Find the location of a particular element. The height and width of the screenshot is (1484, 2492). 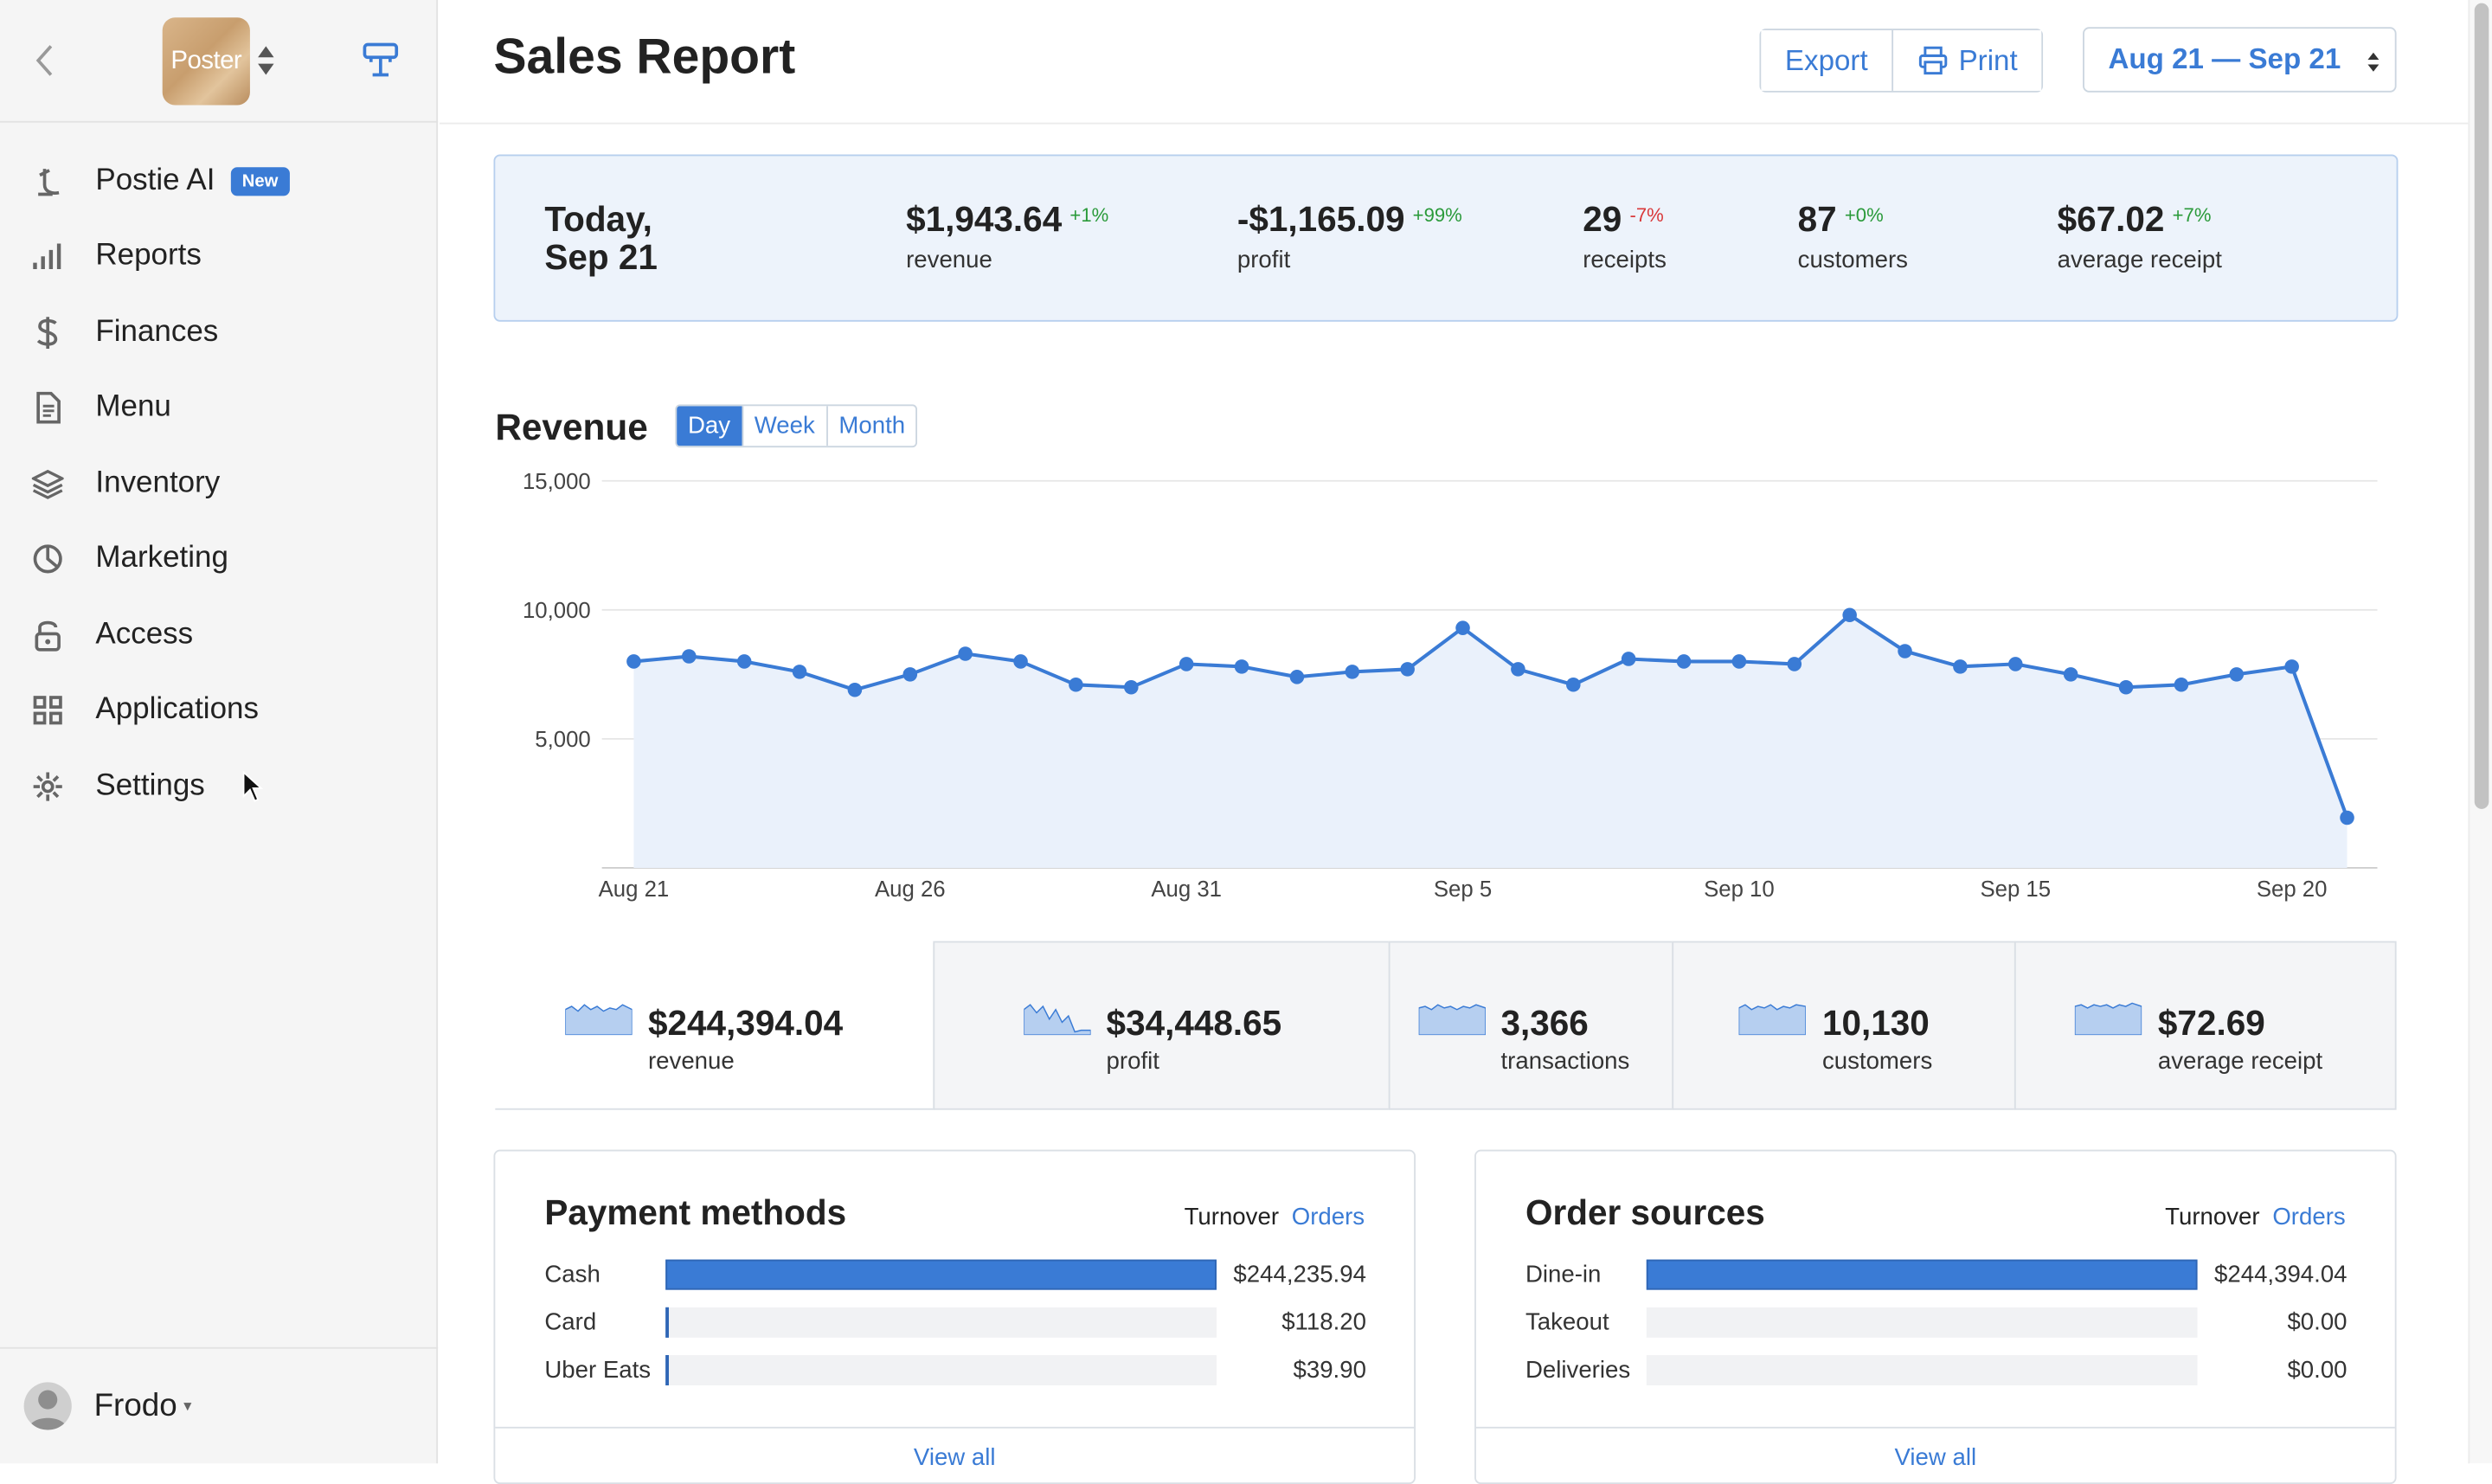

date-range-picker: Aug 21 — Sep 21 is located at coordinates (2240, 60).